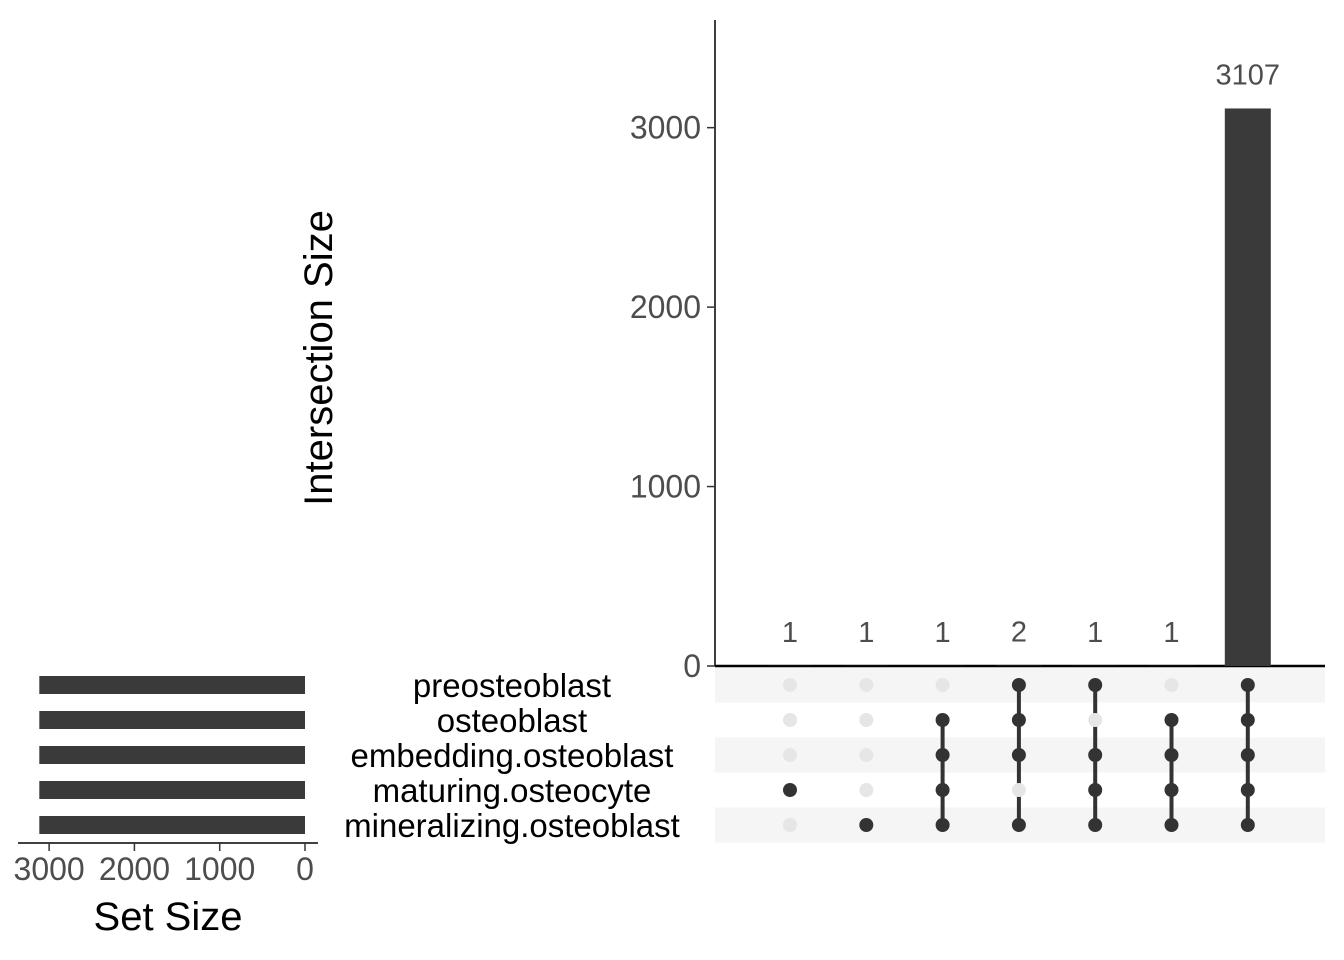 This screenshot has height=960, width=1344. What do you see at coordinates (319, 358) in the screenshot?
I see `y-axis-title: Intersection Size` at bounding box center [319, 358].